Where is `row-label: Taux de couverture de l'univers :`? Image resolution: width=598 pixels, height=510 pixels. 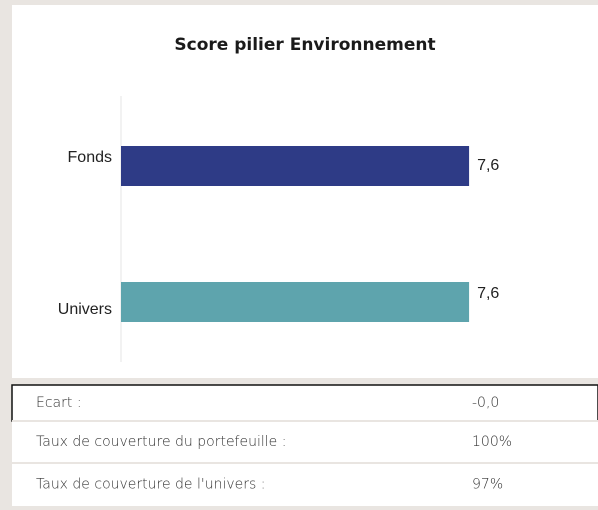 row-label: Taux de couverture de l'univers : is located at coordinates (150, 485).